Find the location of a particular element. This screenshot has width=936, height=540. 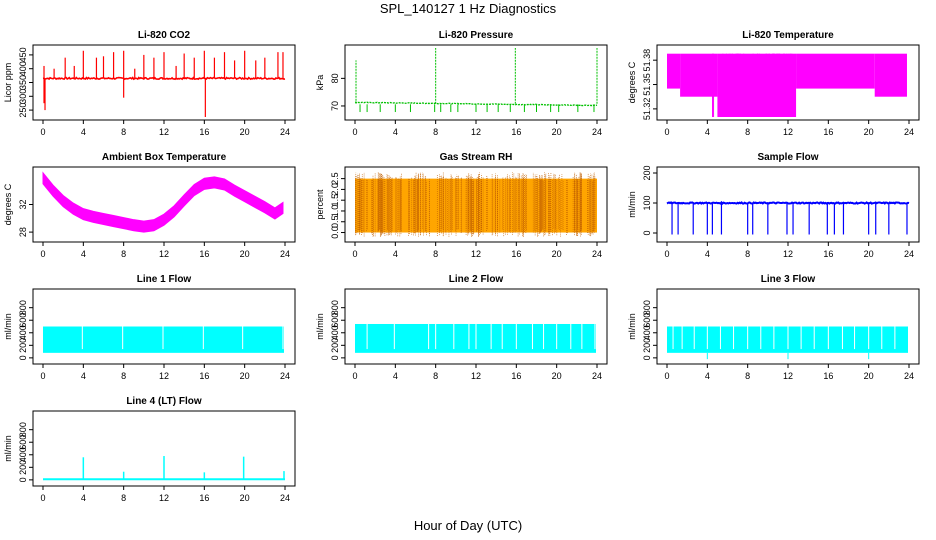

page-title: SPL_140127 1 Hz Diagnostics is located at coordinates (468, 8).